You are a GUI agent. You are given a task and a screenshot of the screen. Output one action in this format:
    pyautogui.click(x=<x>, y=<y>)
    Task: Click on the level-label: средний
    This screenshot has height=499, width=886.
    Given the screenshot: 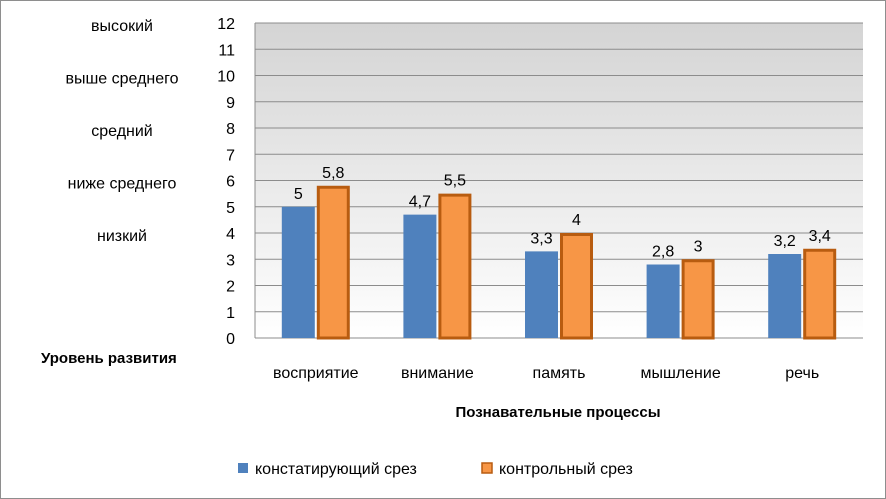 What is the action you would take?
    pyautogui.click(x=122, y=131)
    